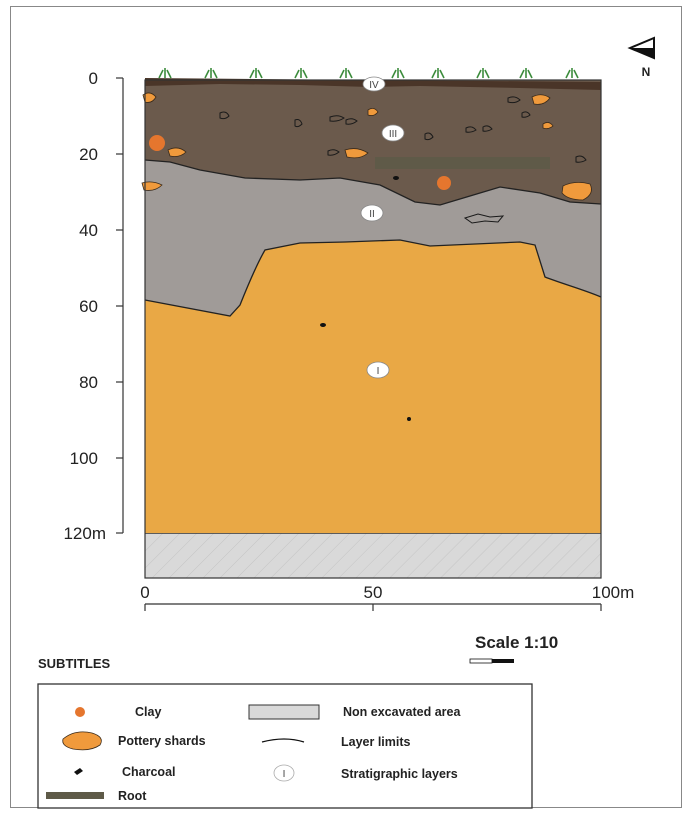 The image size is (693, 817). Describe the element at coordinates (283, 740) in the screenshot. I see `legend-layer-limits-swatch` at that location.